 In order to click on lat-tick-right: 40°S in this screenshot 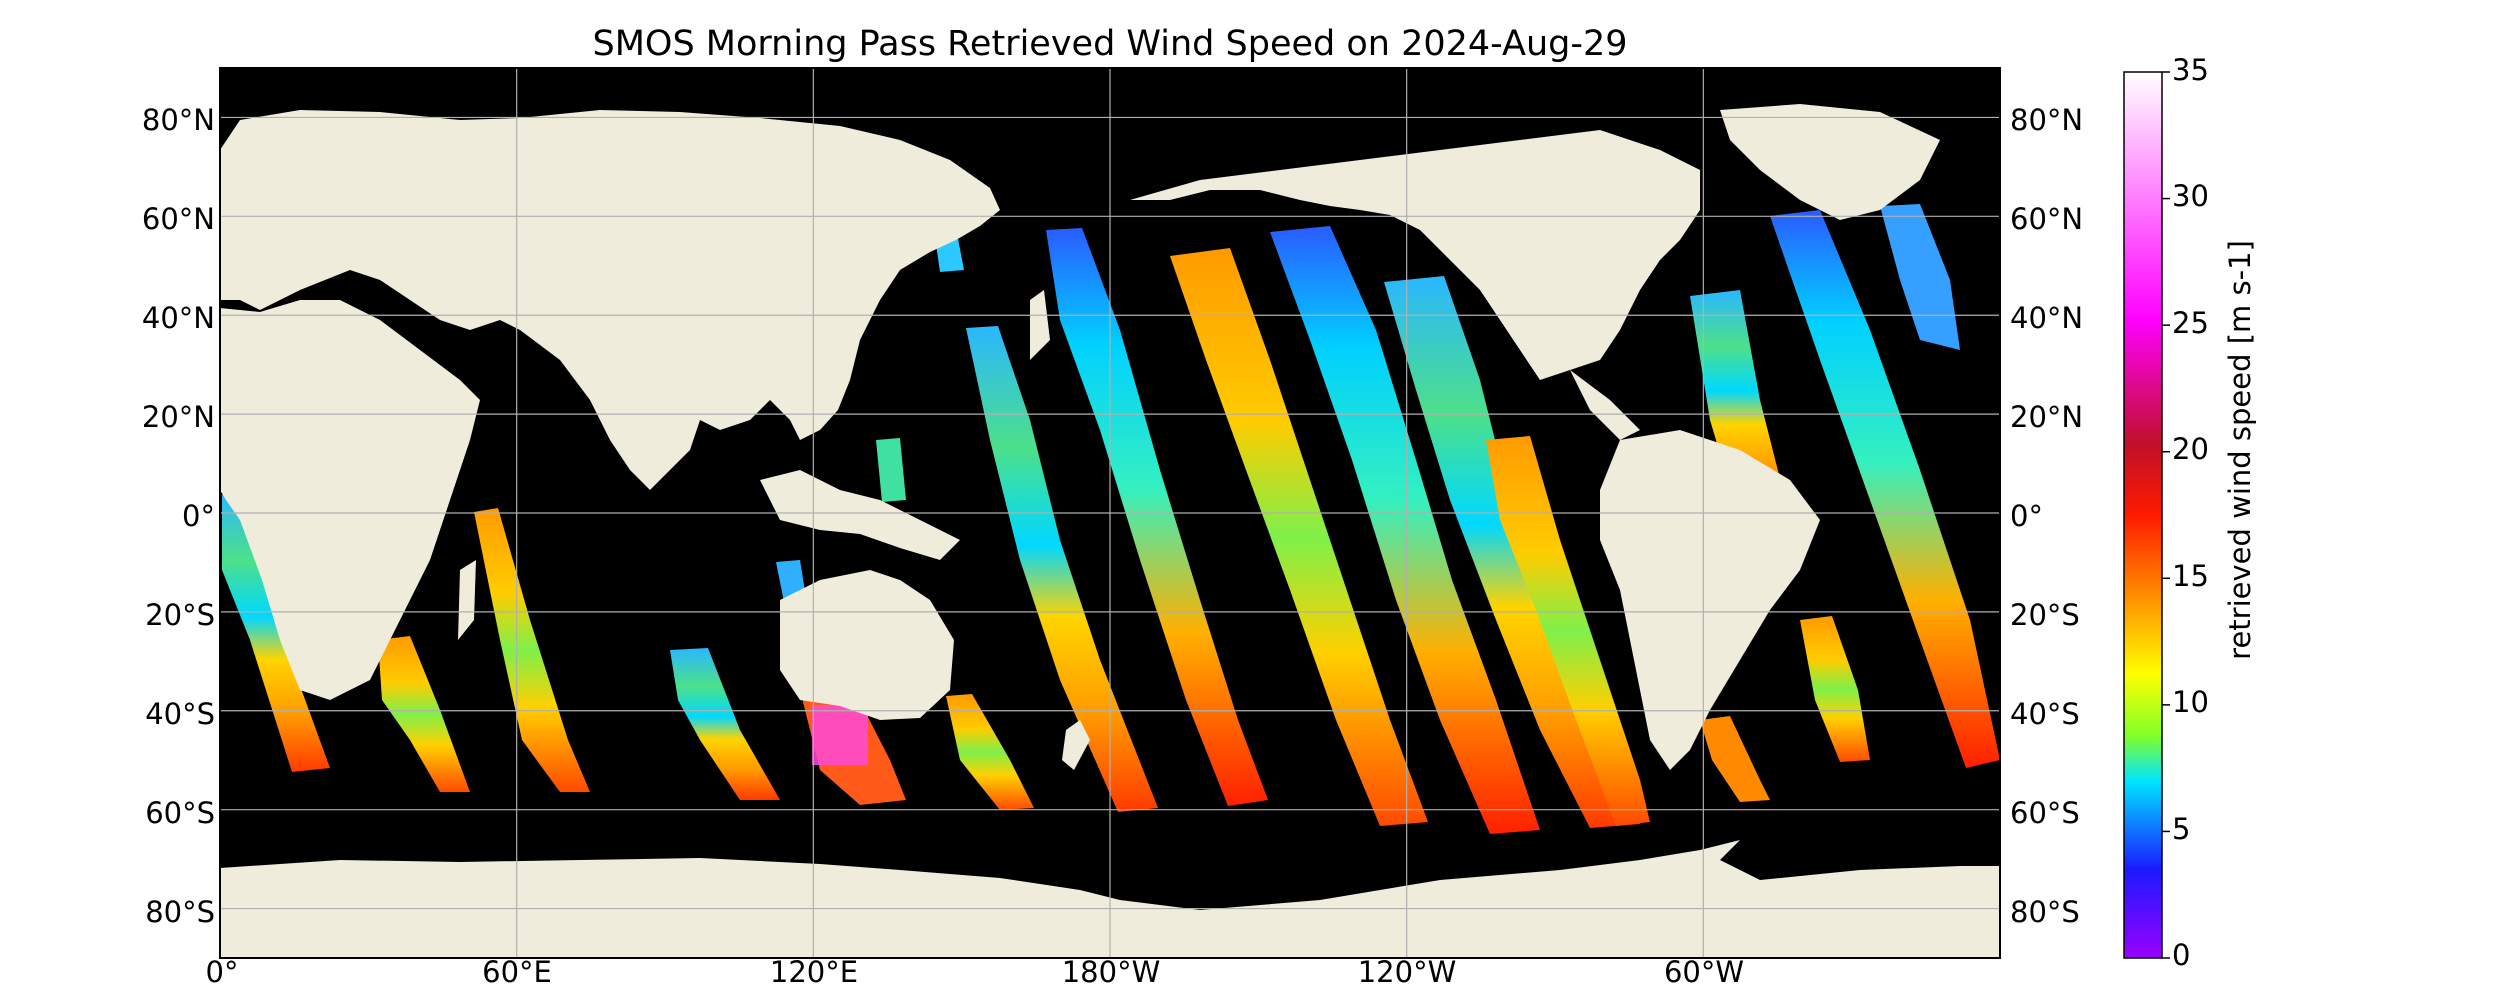, I will do `click(2045, 714)`.